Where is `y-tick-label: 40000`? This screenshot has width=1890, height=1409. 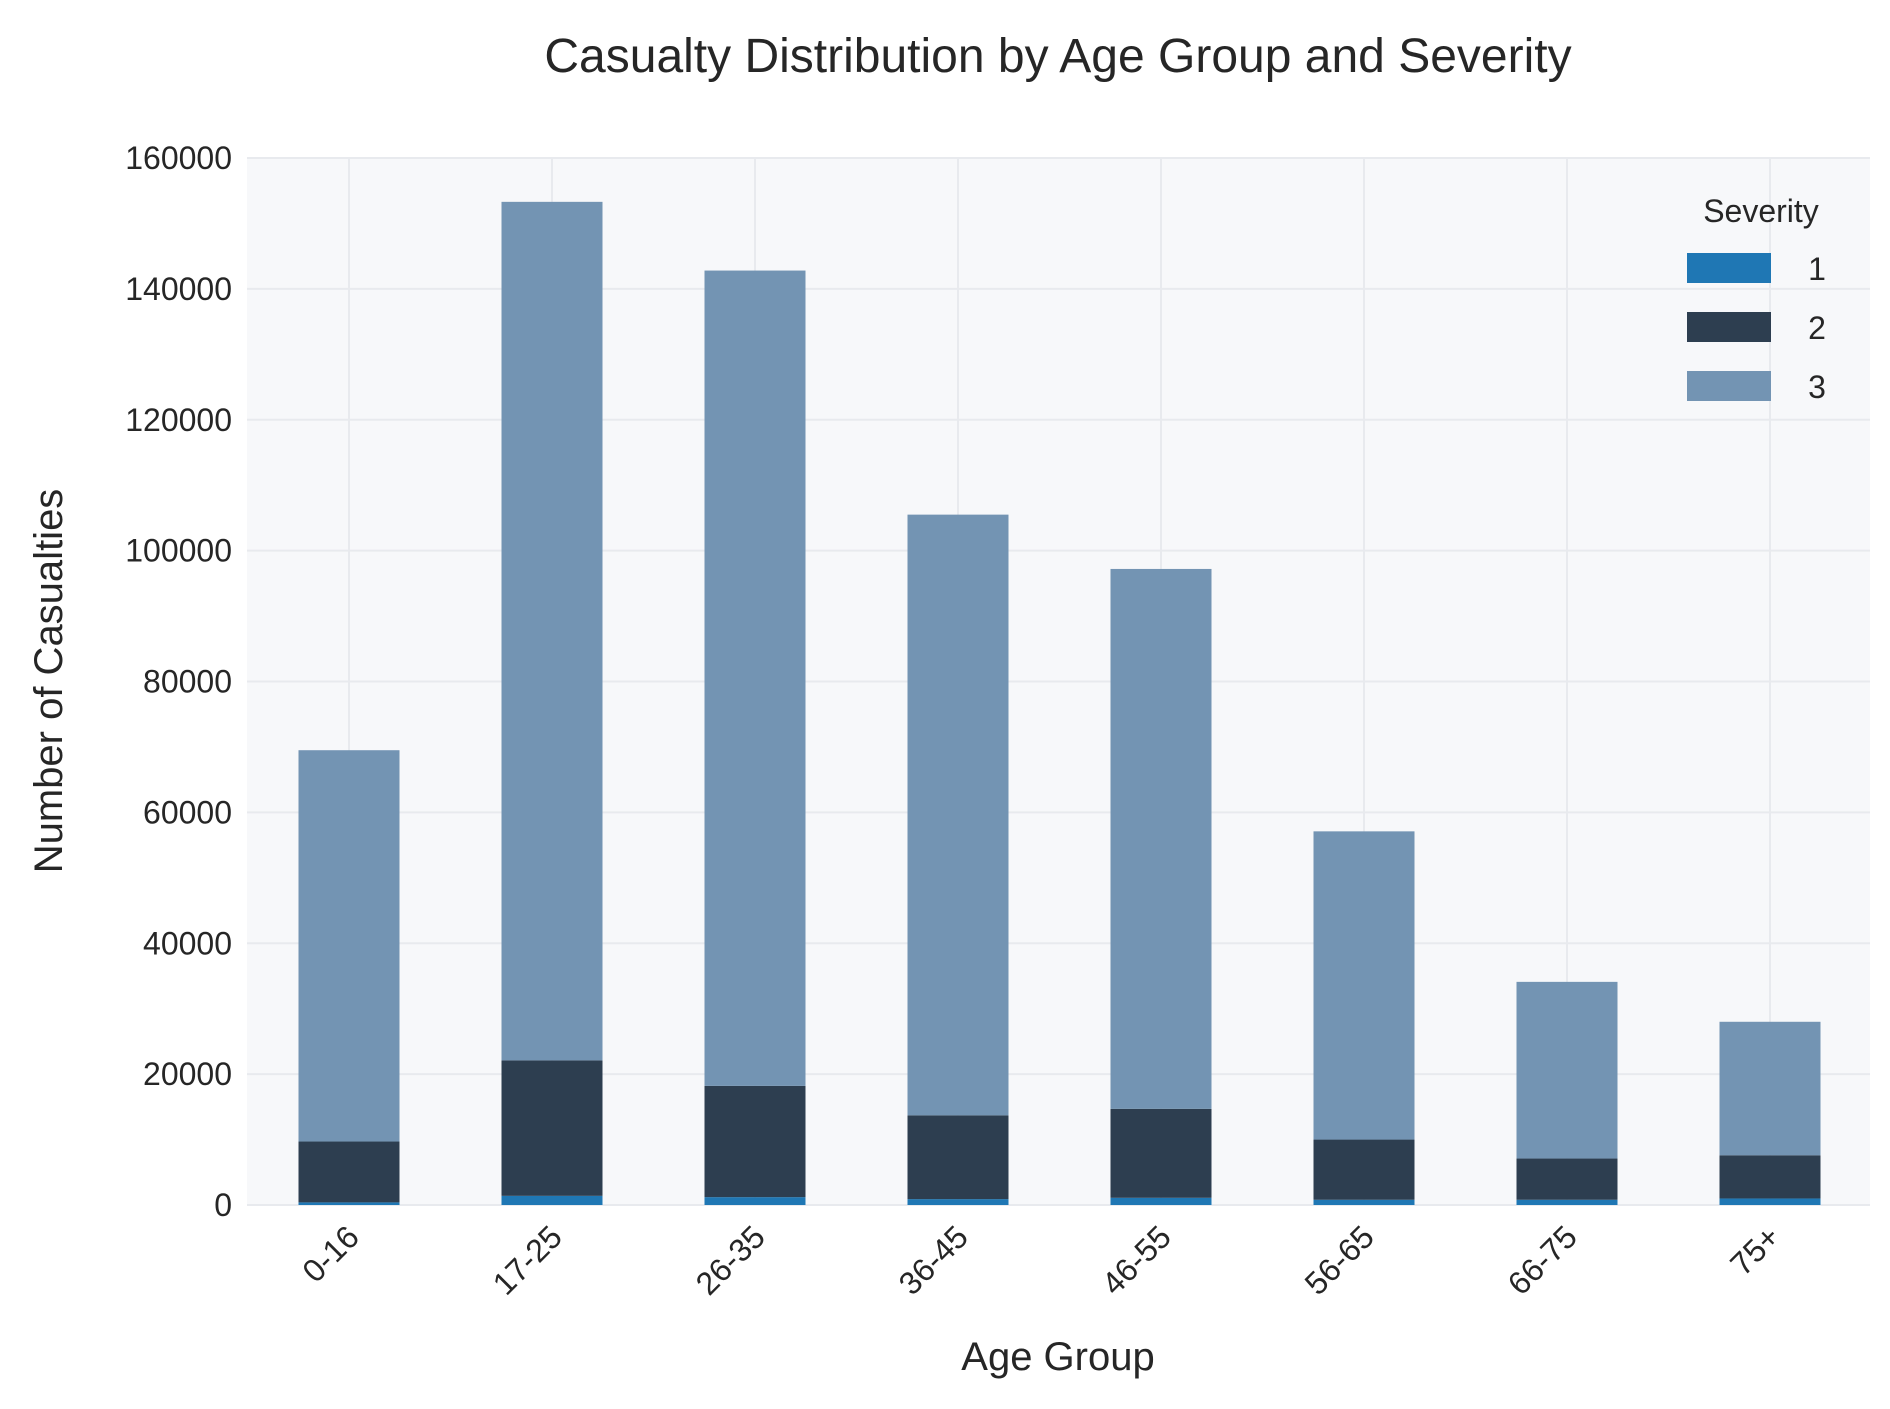
y-tick-label: 40000 is located at coordinates (187, 943).